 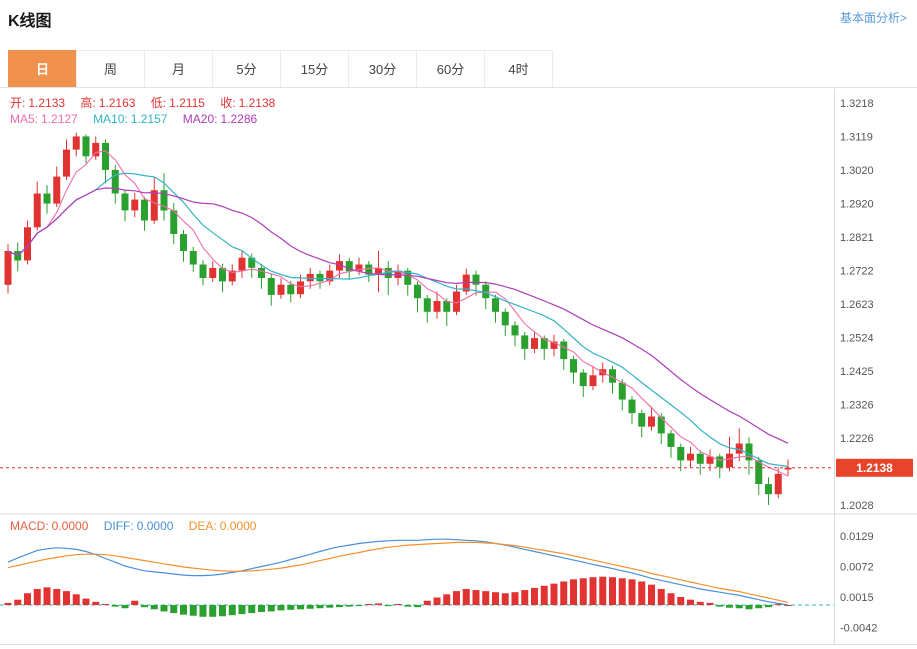 What do you see at coordinates (70, 526) in the screenshot?
I see `macd-value: 0.0000` at bounding box center [70, 526].